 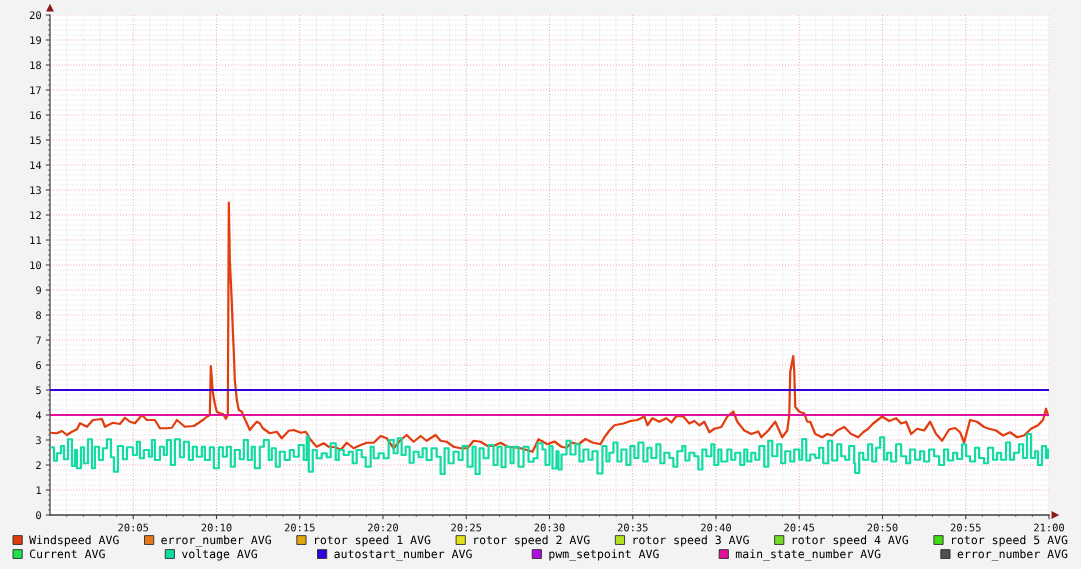 I want to click on y-tick-label: 18, so click(x=35, y=65).